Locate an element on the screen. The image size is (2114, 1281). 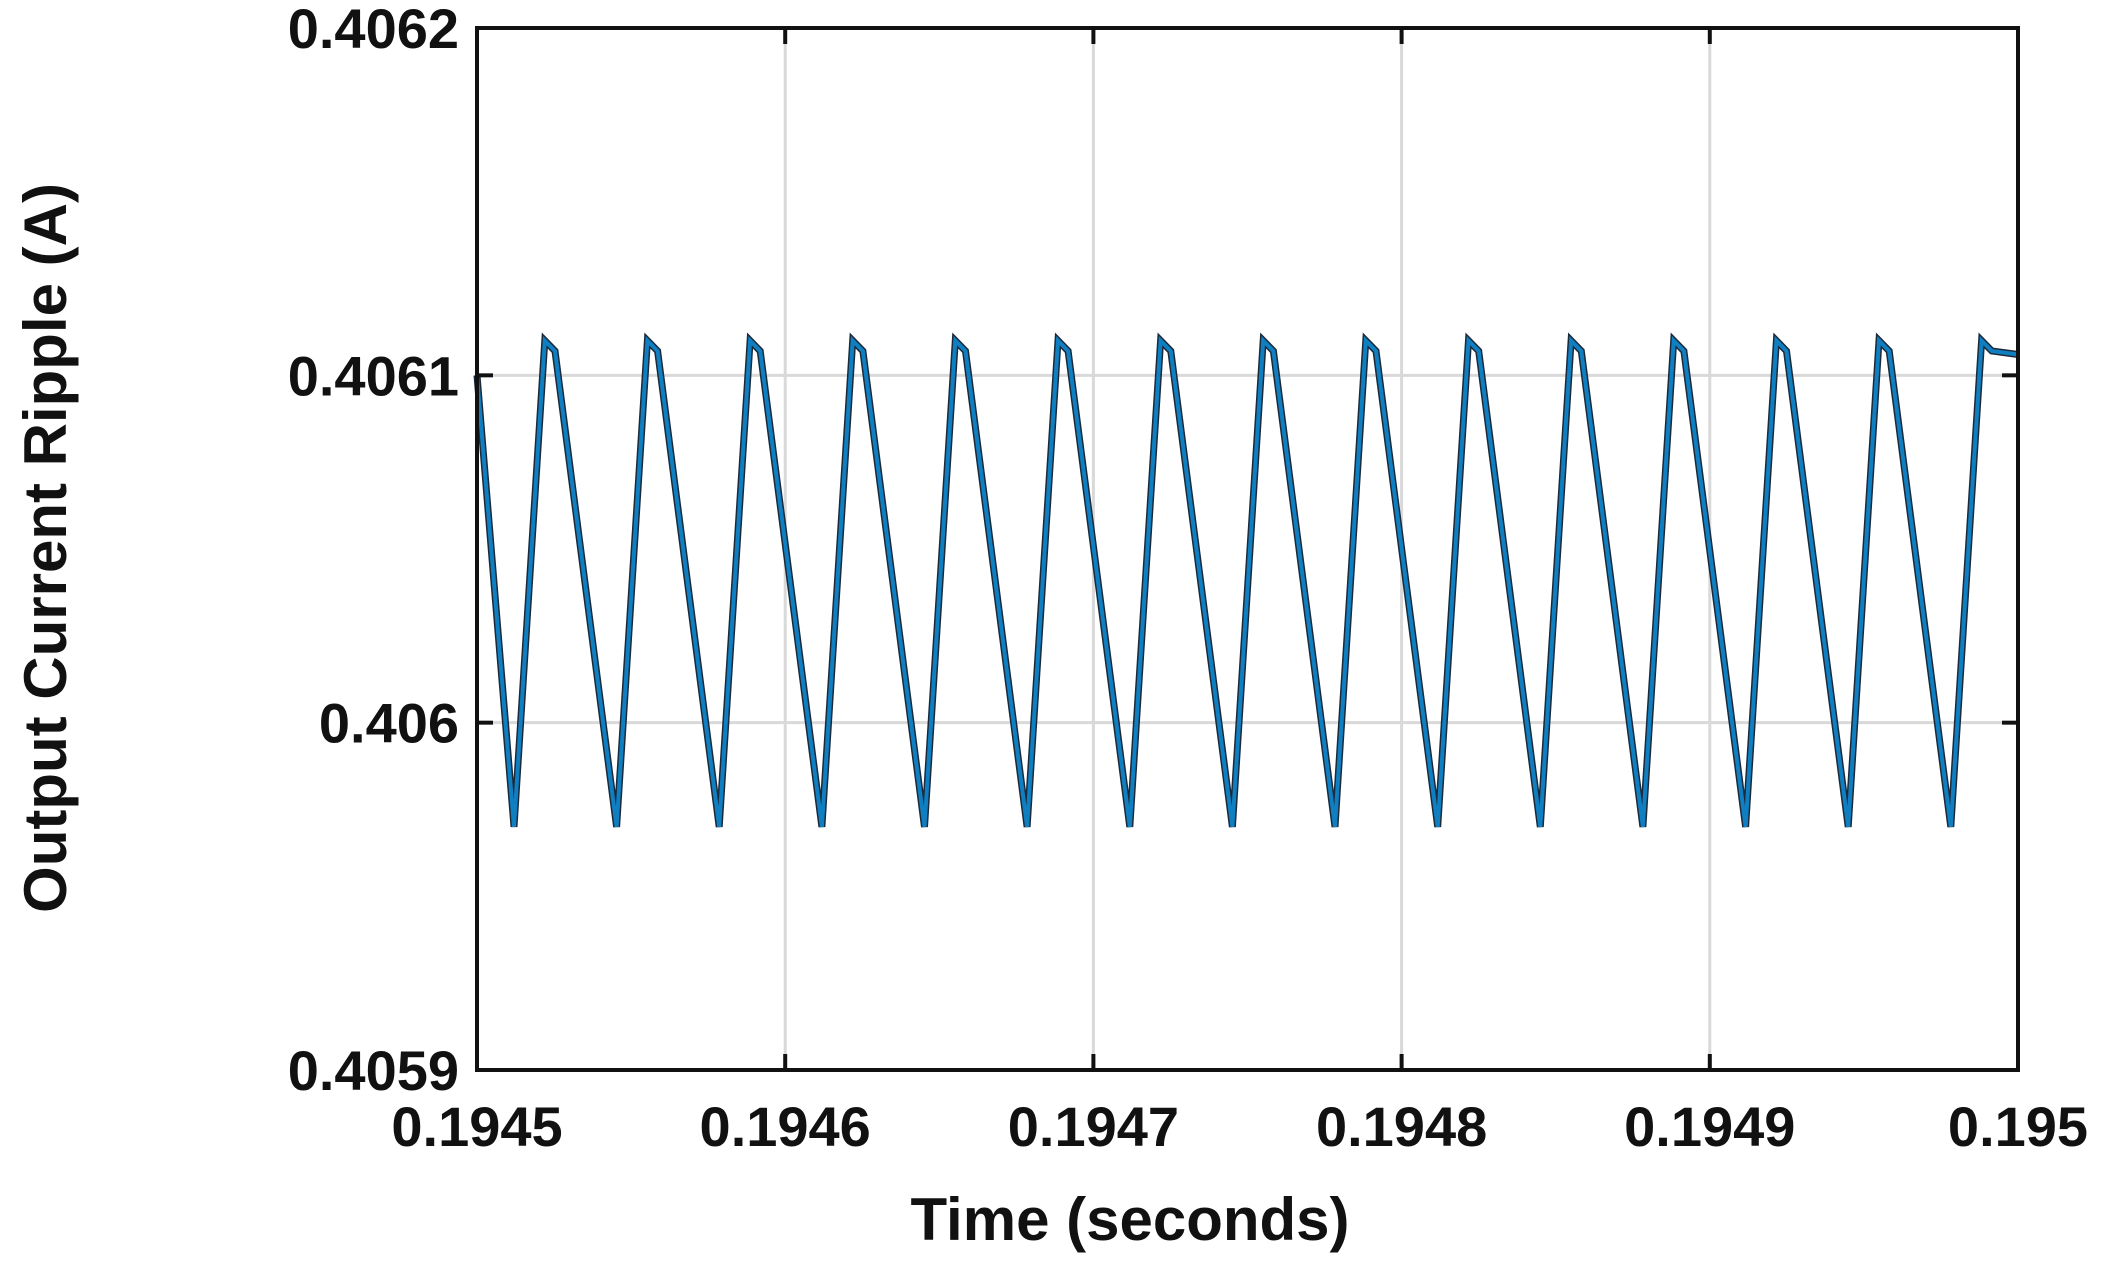
x-tick-label: 0.1946 is located at coordinates (785, 1126).